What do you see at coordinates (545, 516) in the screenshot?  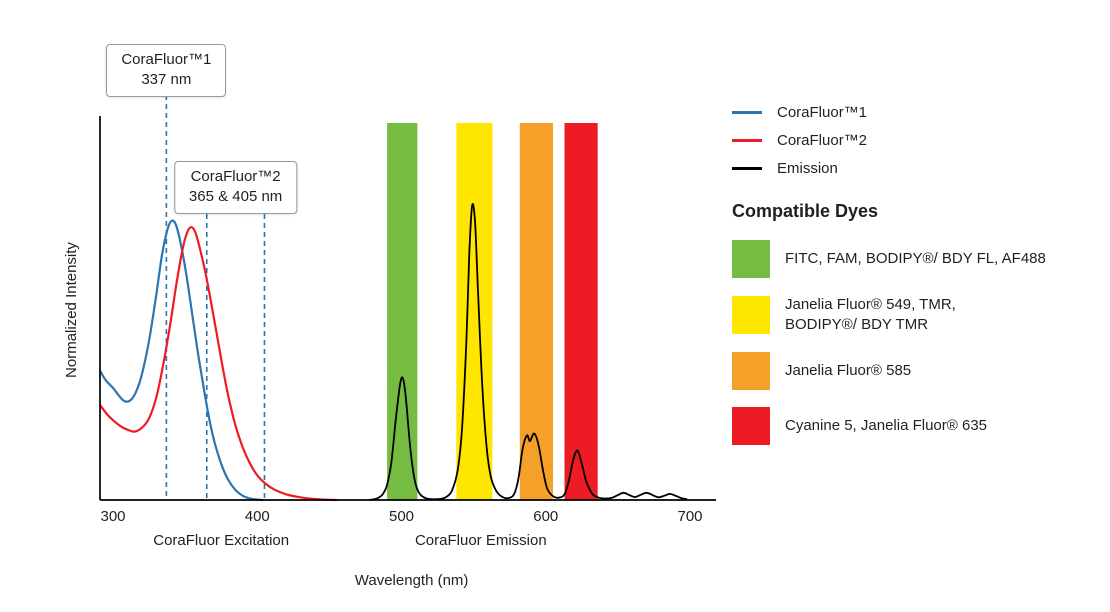 I see `chart-text: 600` at bounding box center [545, 516].